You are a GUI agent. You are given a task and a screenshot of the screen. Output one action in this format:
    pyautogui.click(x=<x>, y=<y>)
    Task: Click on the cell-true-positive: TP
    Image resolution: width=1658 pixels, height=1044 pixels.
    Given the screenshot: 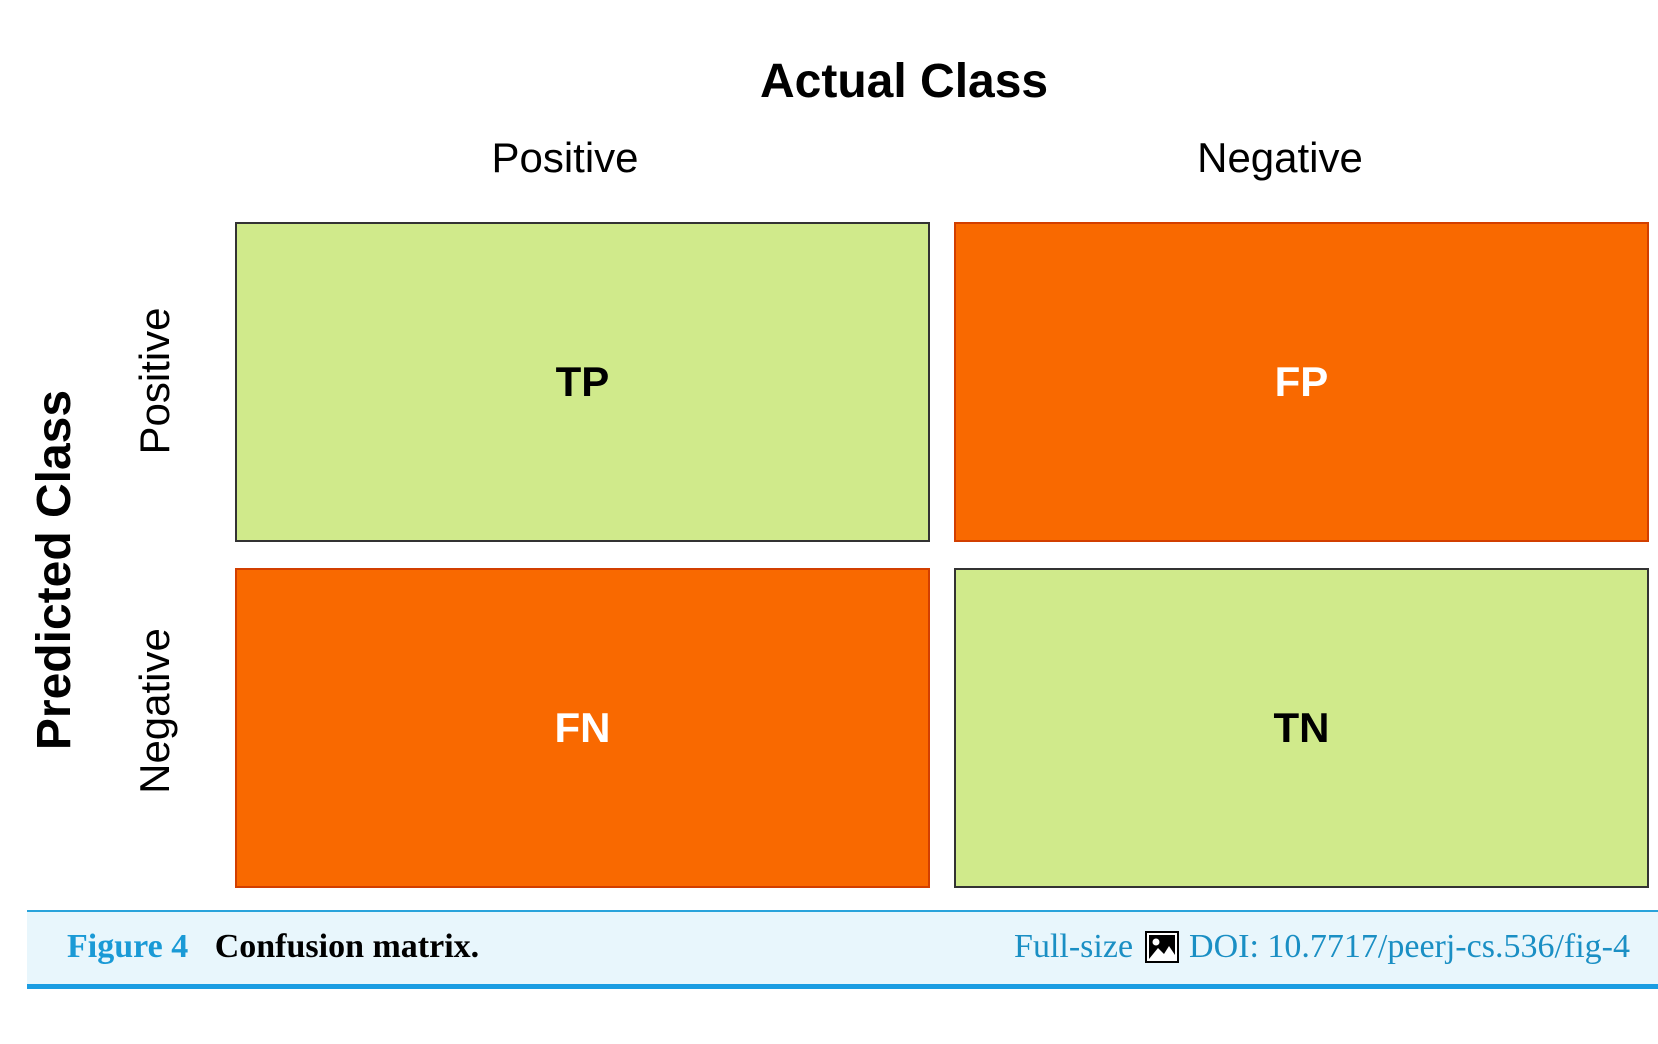 What is the action you would take?
    pyautogui.click(x=582, y=382)
    